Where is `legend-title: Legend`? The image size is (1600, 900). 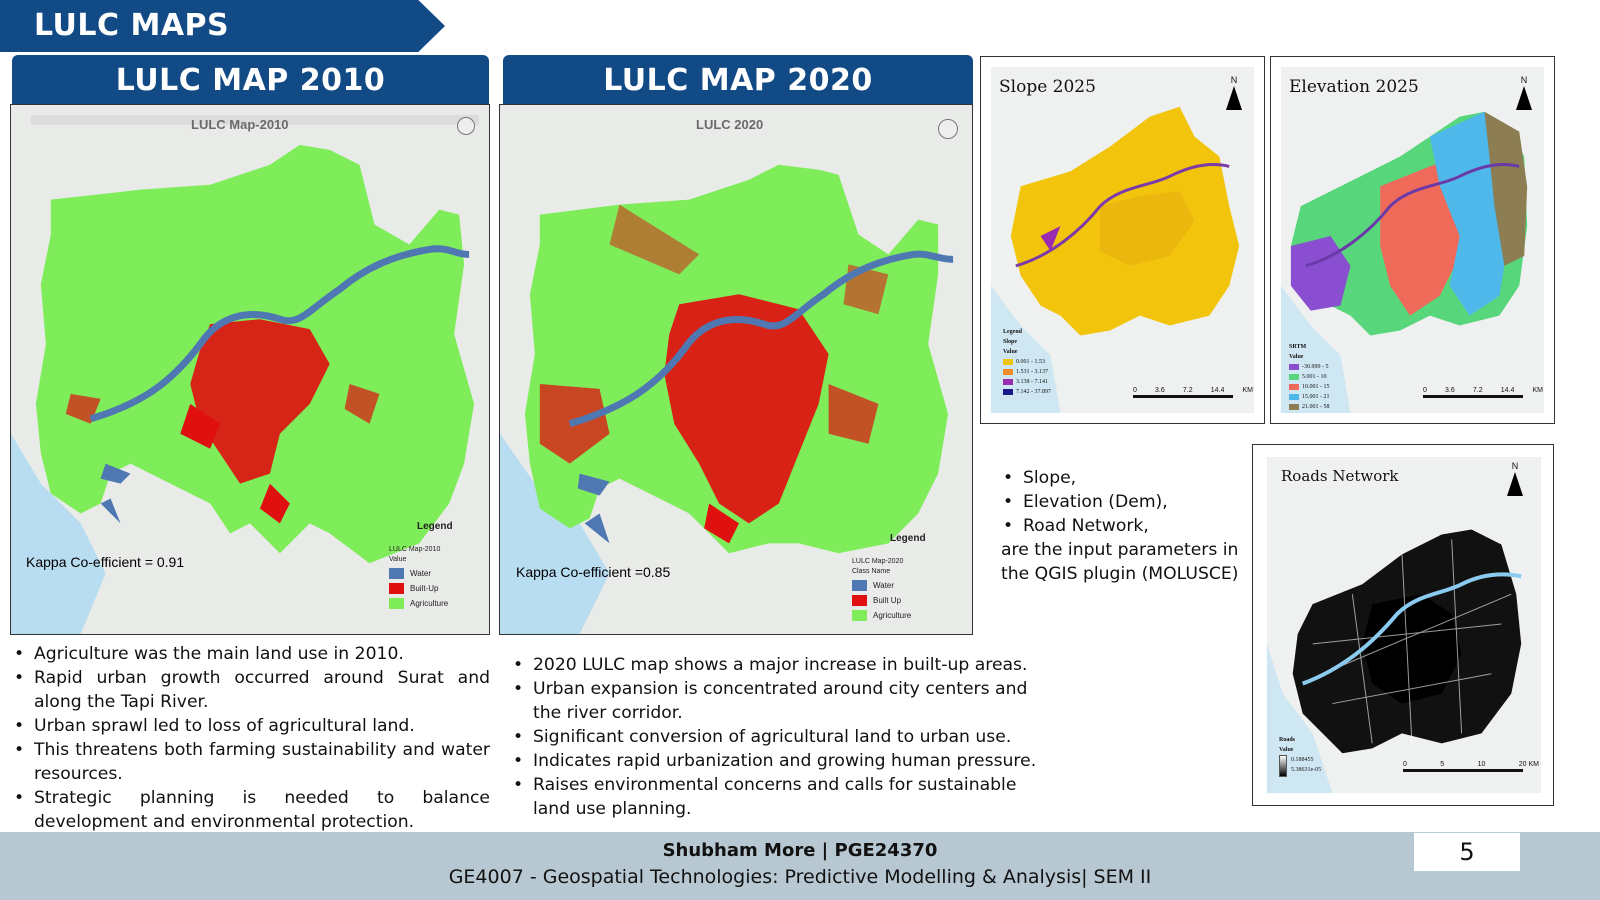
legend-title: Legend is located at coordinates (435, 526).